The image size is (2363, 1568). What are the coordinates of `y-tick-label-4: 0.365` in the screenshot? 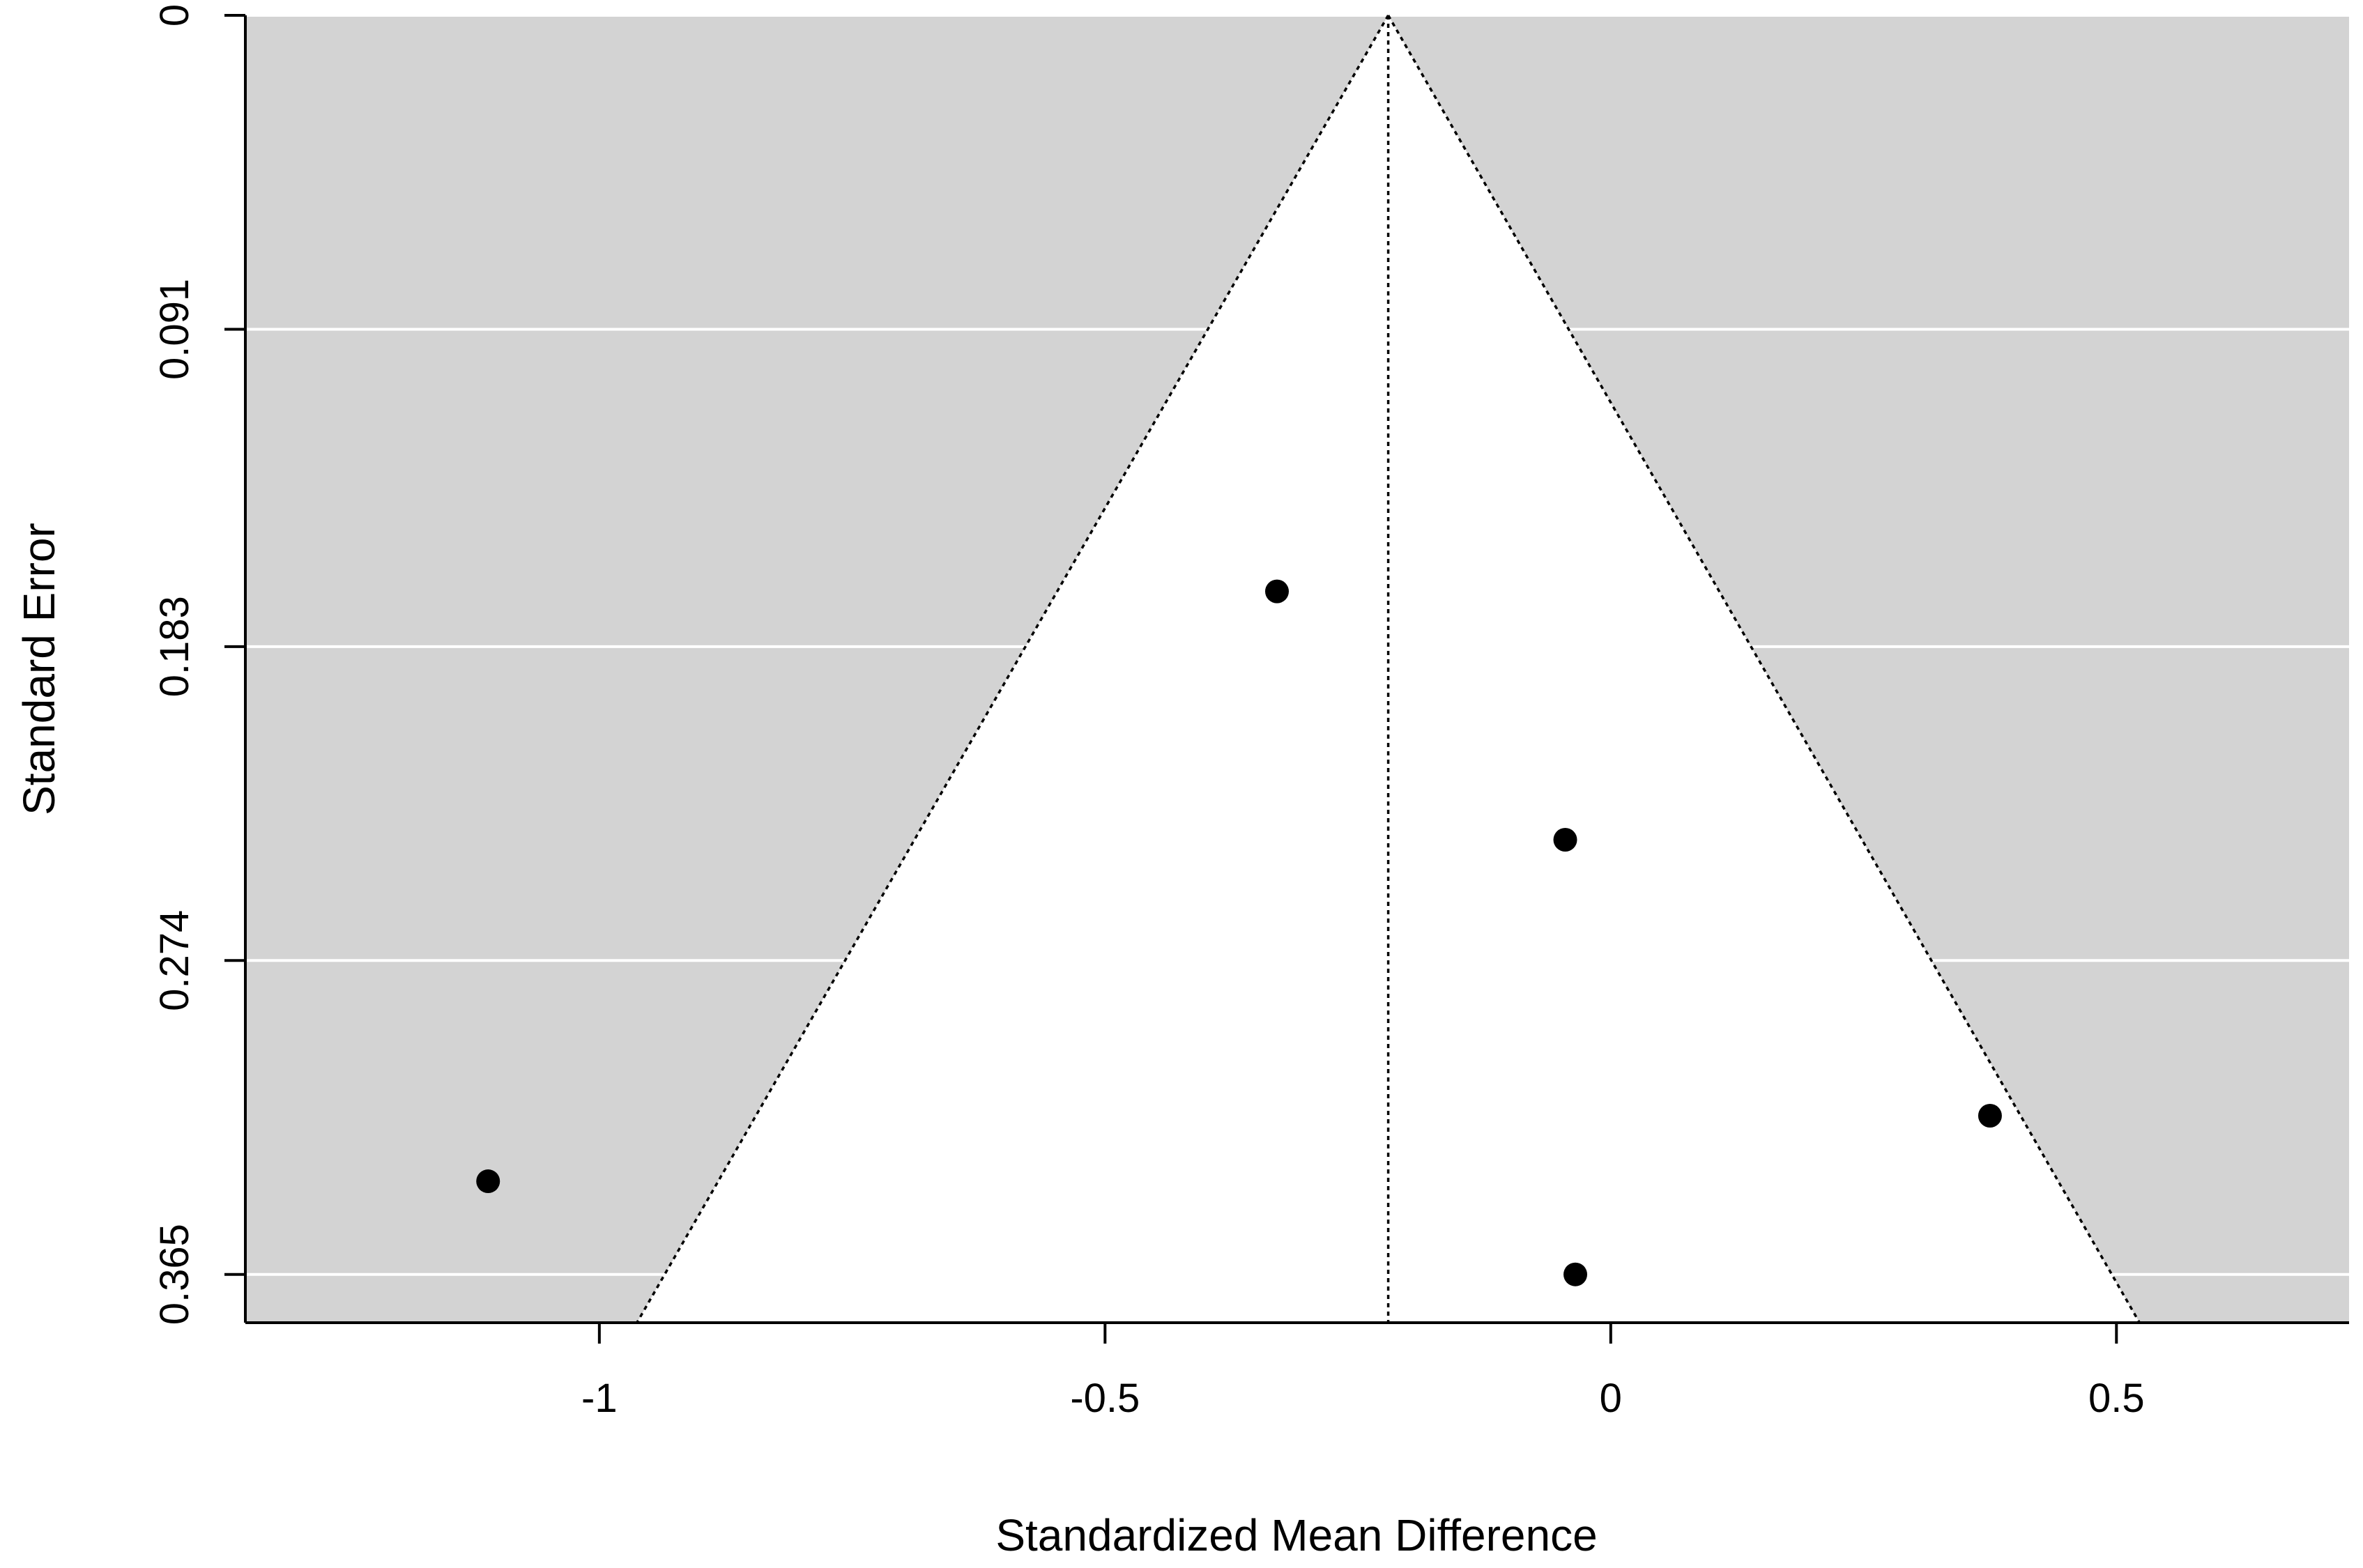 It's located at (175, 1274).